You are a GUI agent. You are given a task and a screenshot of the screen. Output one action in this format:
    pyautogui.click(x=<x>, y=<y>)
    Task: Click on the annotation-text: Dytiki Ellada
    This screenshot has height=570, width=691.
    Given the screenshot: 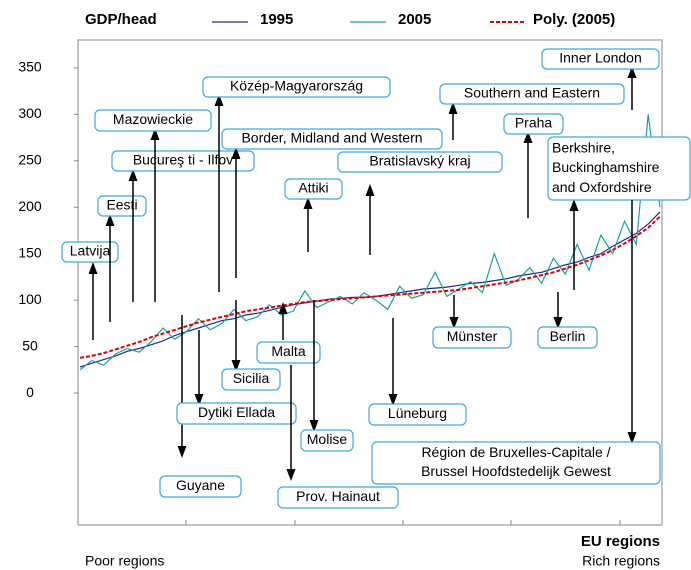 What is the action you would take?
    pyautogui.click(x=236, y=412)
    